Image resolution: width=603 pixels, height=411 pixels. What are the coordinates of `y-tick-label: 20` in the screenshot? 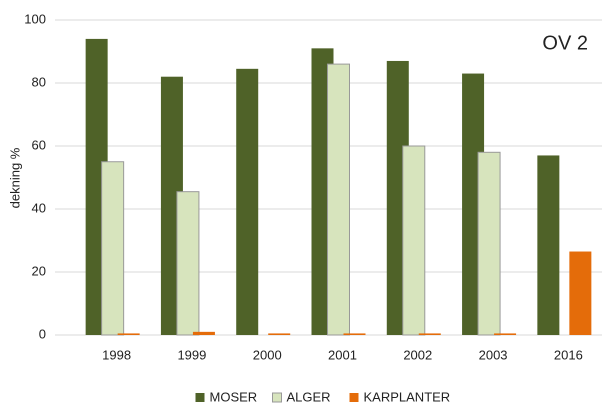 It's located at (39, 270).